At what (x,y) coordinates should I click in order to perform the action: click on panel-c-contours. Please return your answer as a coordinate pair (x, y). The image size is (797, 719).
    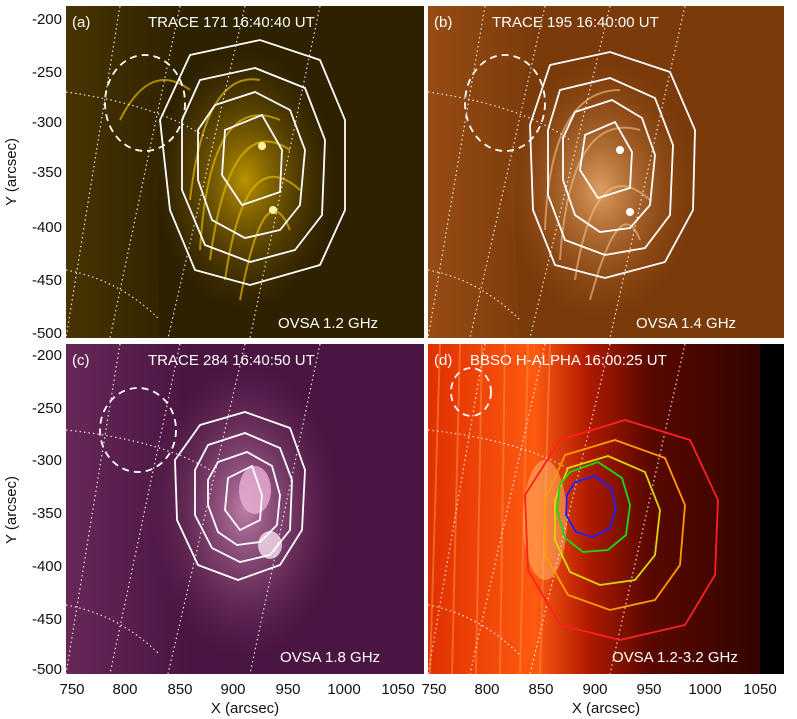
    Looking at the image, I should click on (240, 496).